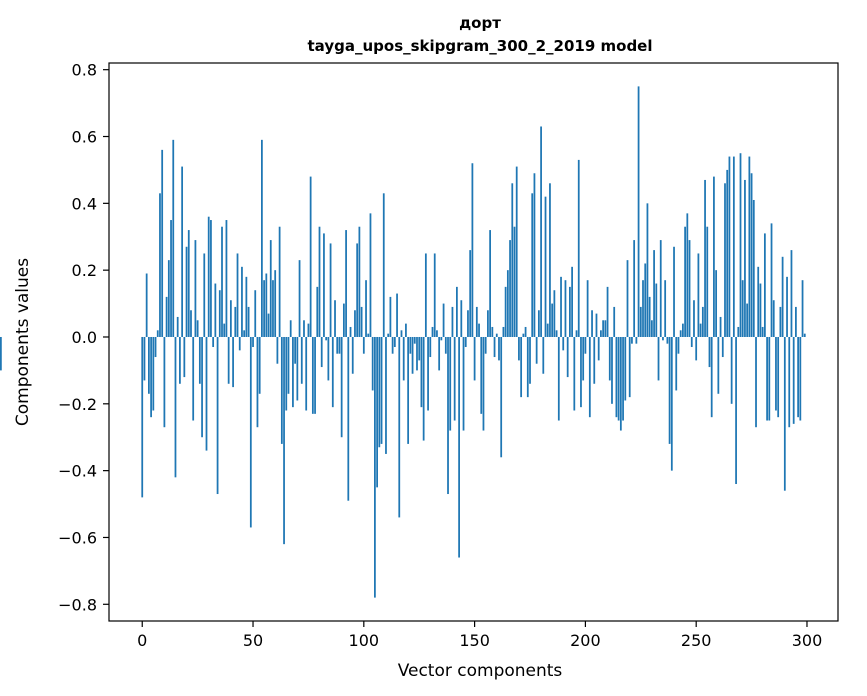 This screenshot has width=867, height=696. Describe the element at coordinates (479, 635) in the screenshot. I see `x-axis-ticks: 0 50 100 150 200 250 300` at that location.